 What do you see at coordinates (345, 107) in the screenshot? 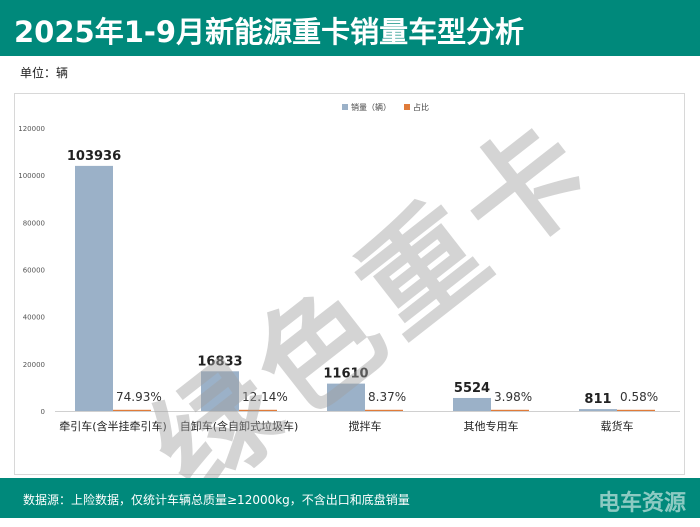
I see `legend-swatch-sales` at bounding box center [345, 107].